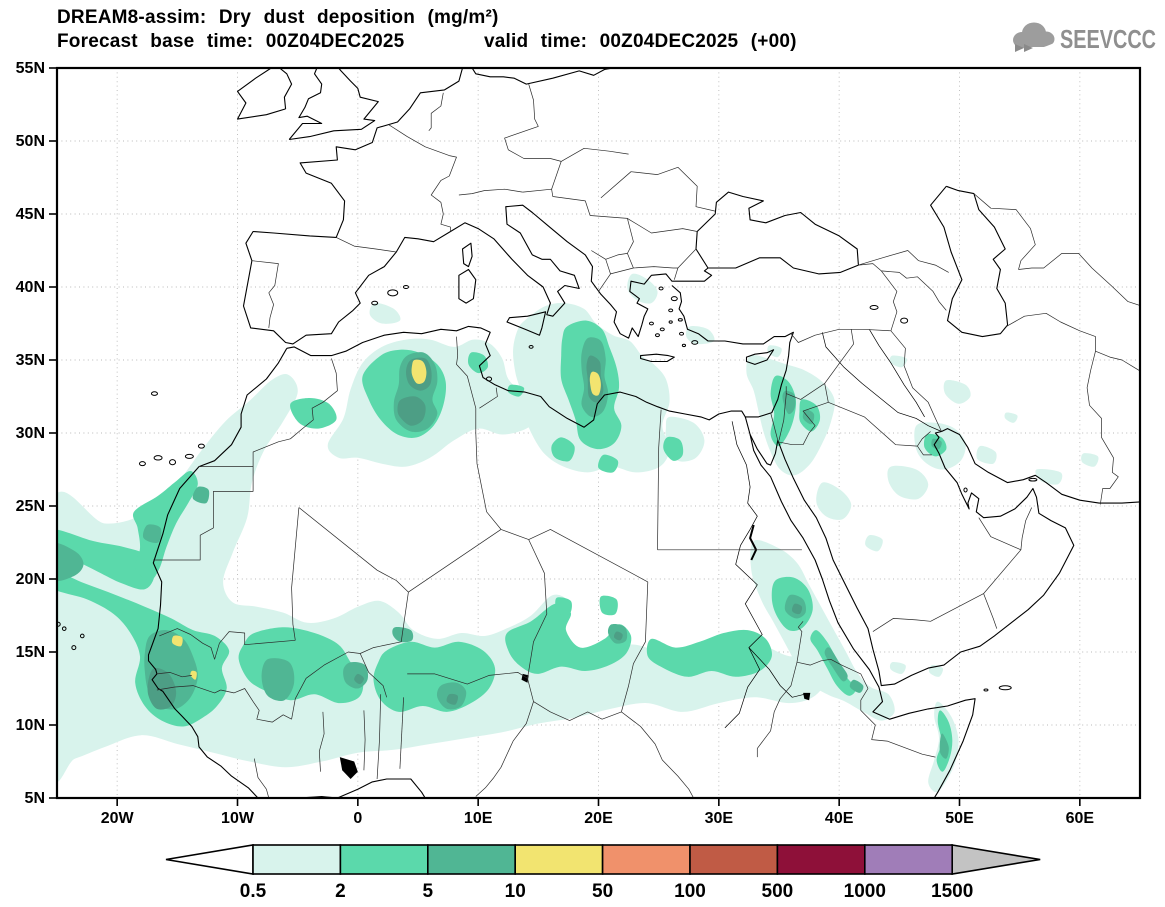 The height and width of the screenshot is (907, 1165). Describe the element at coordinates (598, 818) in the screenshot. I see `x-tick-label: 20E` at that location.